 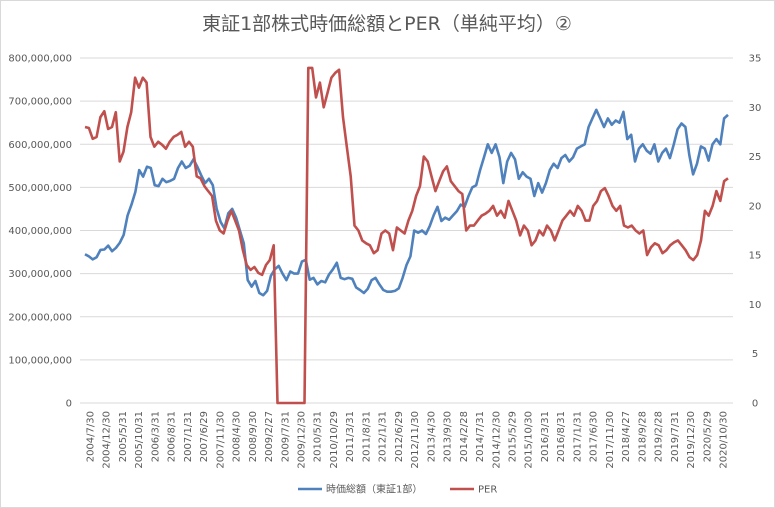 What do you see at coordinates (545, 436) in the screenshot?
I see `x-tick-label: 2016/3/31` at bounding box center [545, 436].